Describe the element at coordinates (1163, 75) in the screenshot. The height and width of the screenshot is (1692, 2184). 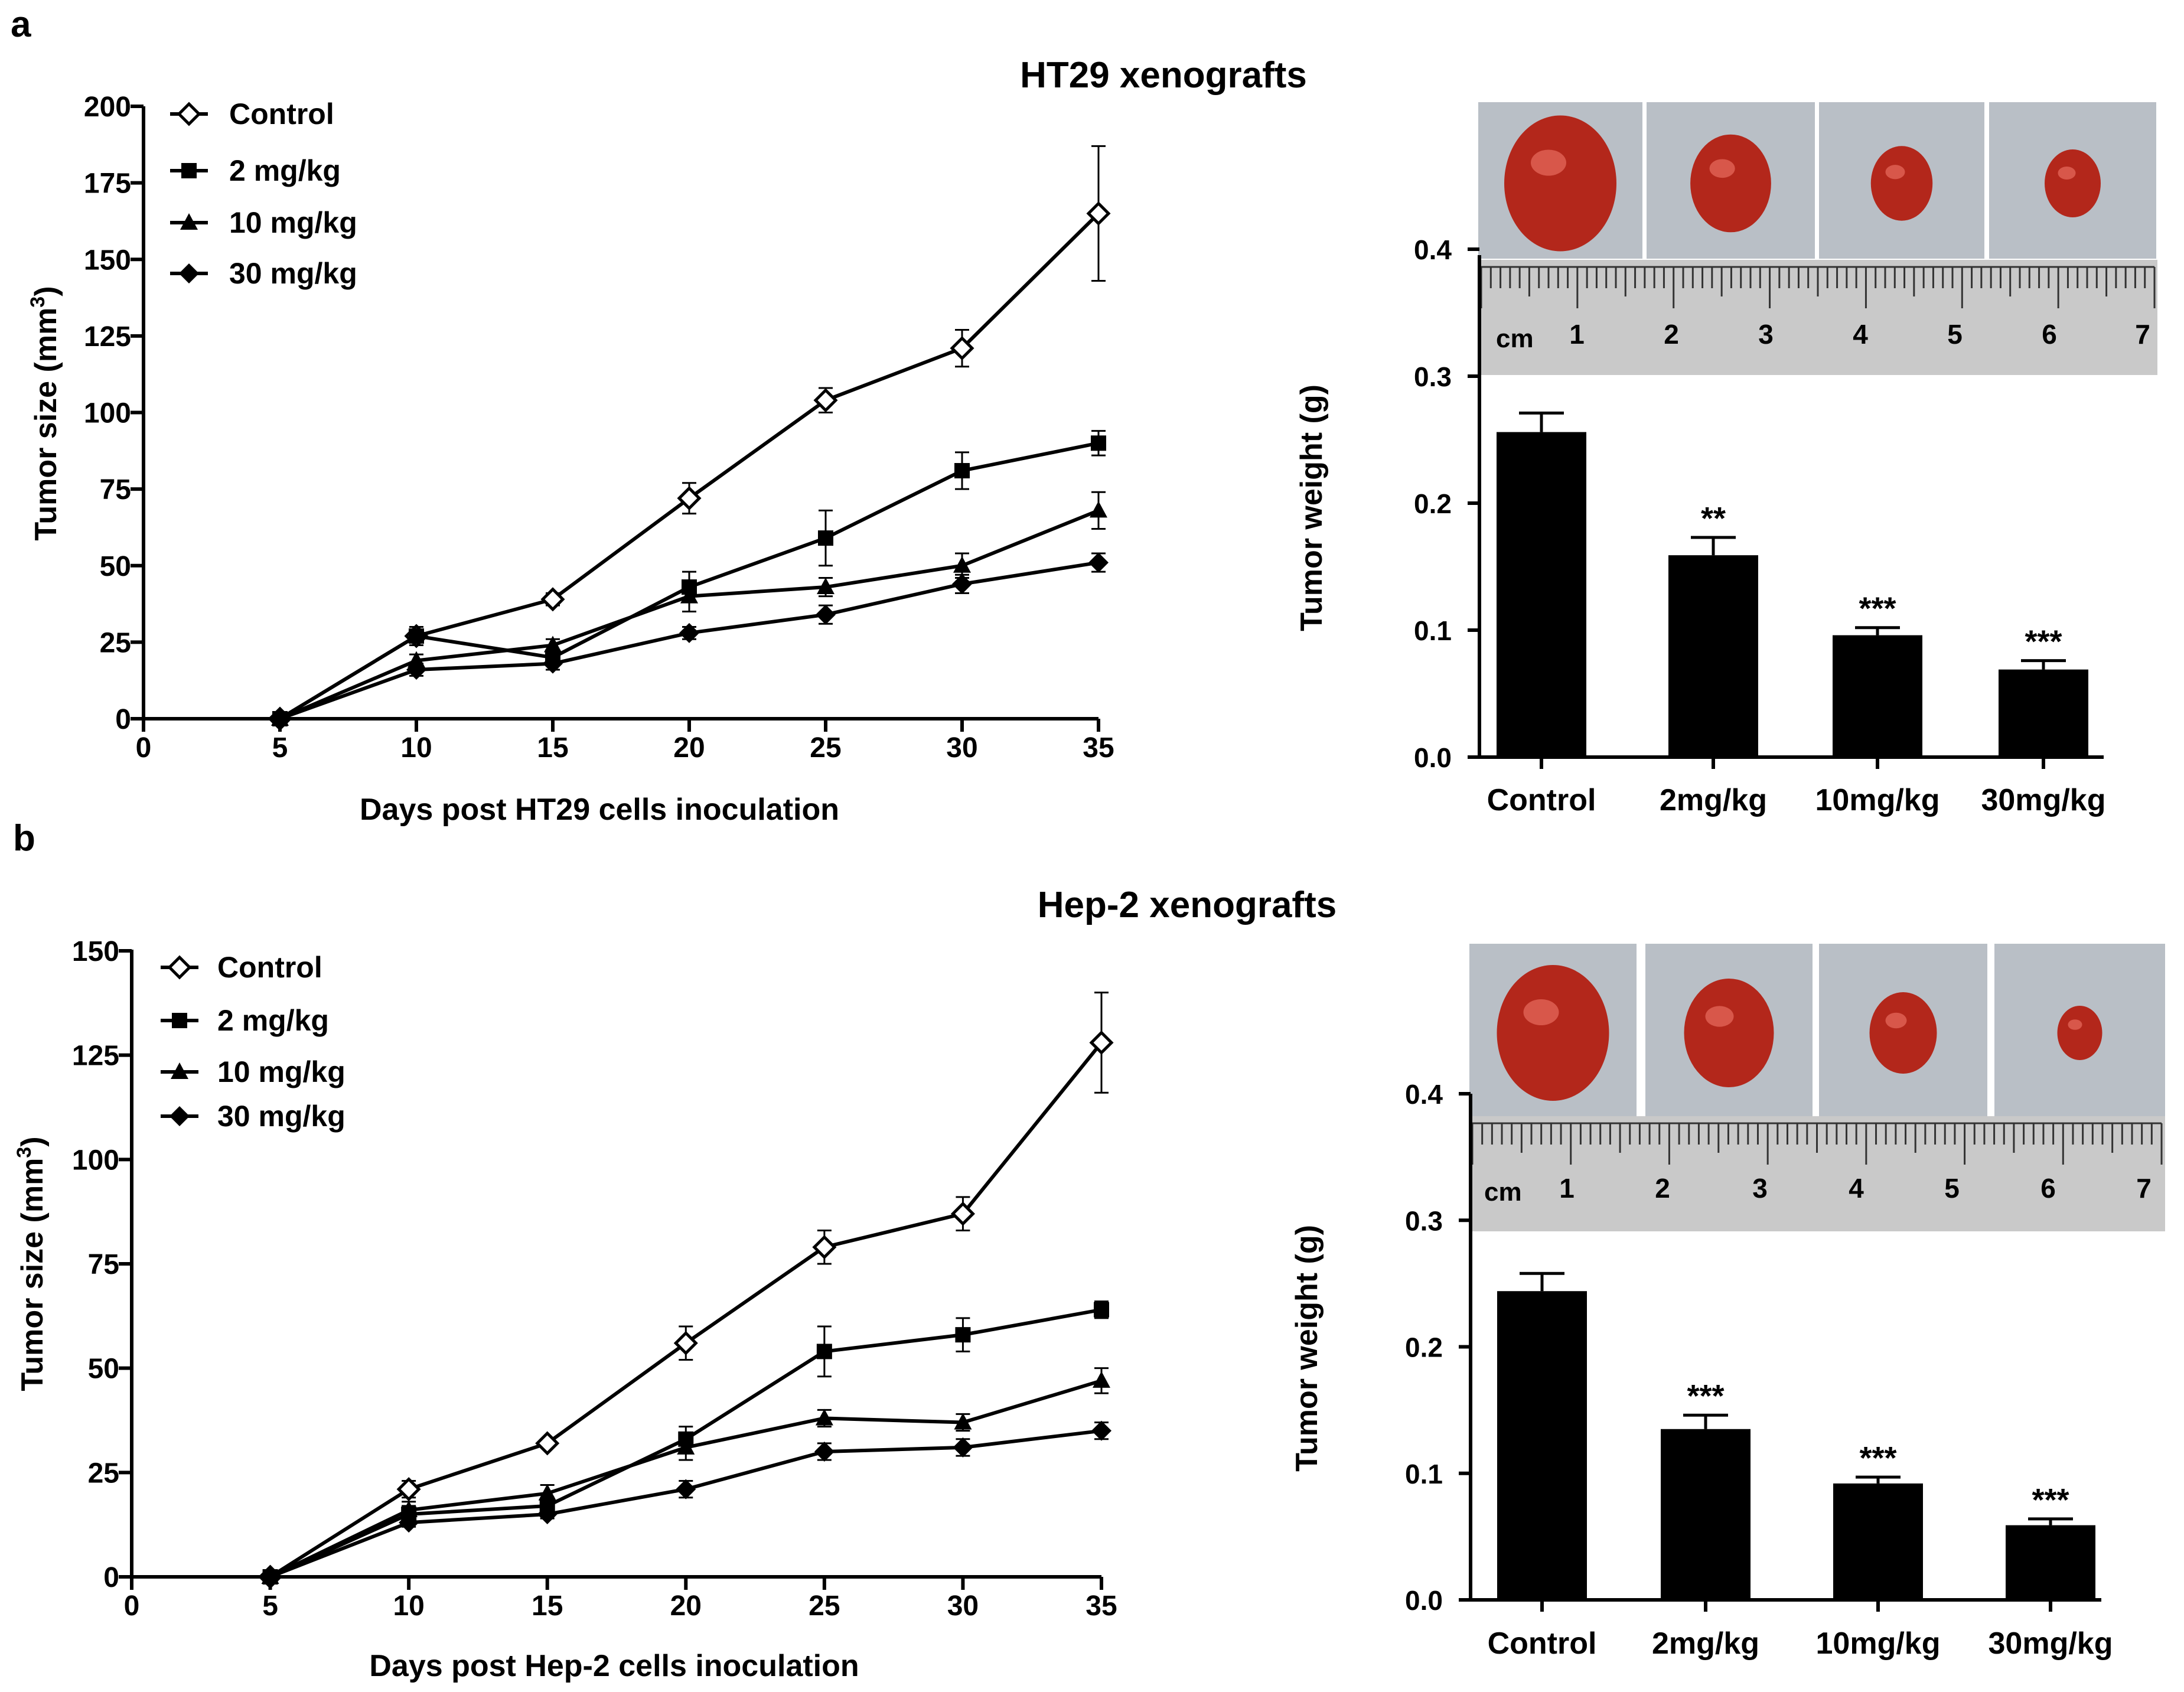
I see `panel-a-title: HT29 xenografts` at that location.